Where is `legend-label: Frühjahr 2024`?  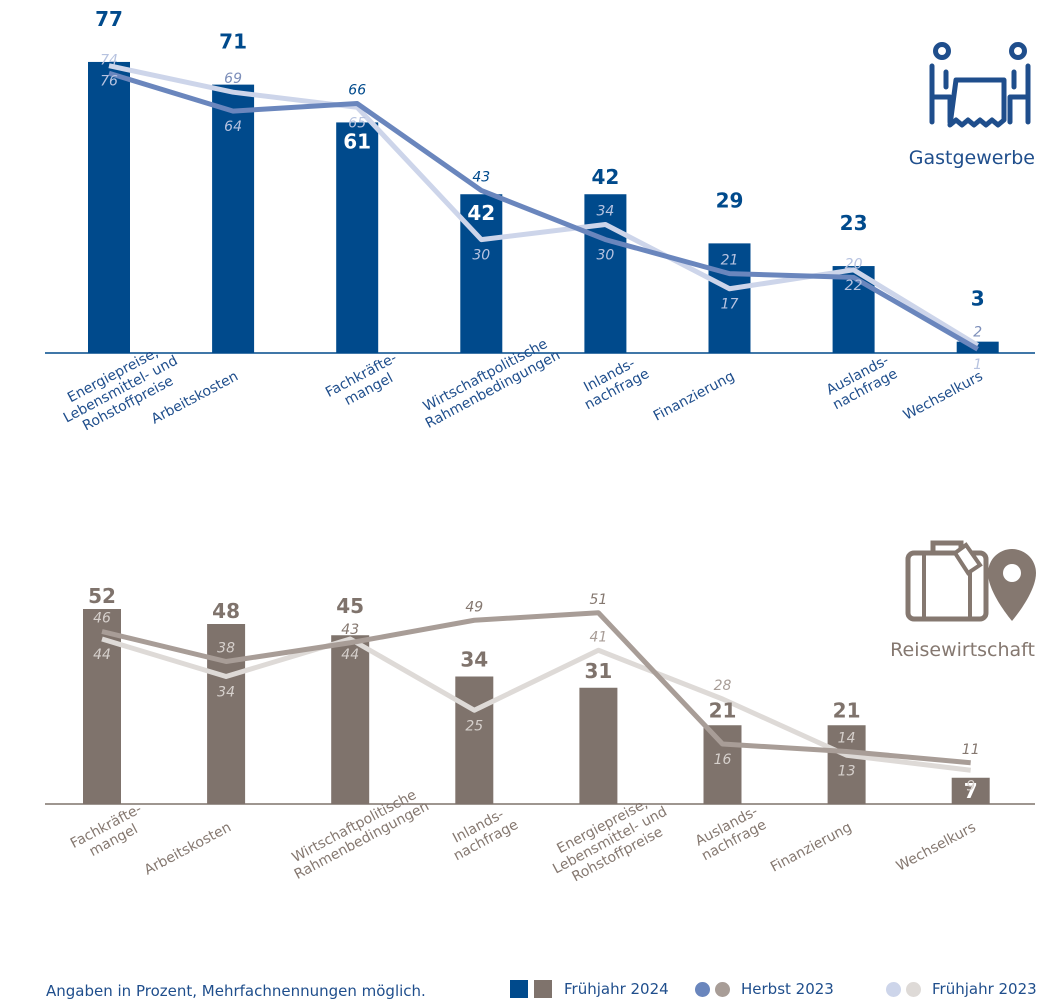 legend-label: Frühjahr 2024 is located at coordinates (616, 989).